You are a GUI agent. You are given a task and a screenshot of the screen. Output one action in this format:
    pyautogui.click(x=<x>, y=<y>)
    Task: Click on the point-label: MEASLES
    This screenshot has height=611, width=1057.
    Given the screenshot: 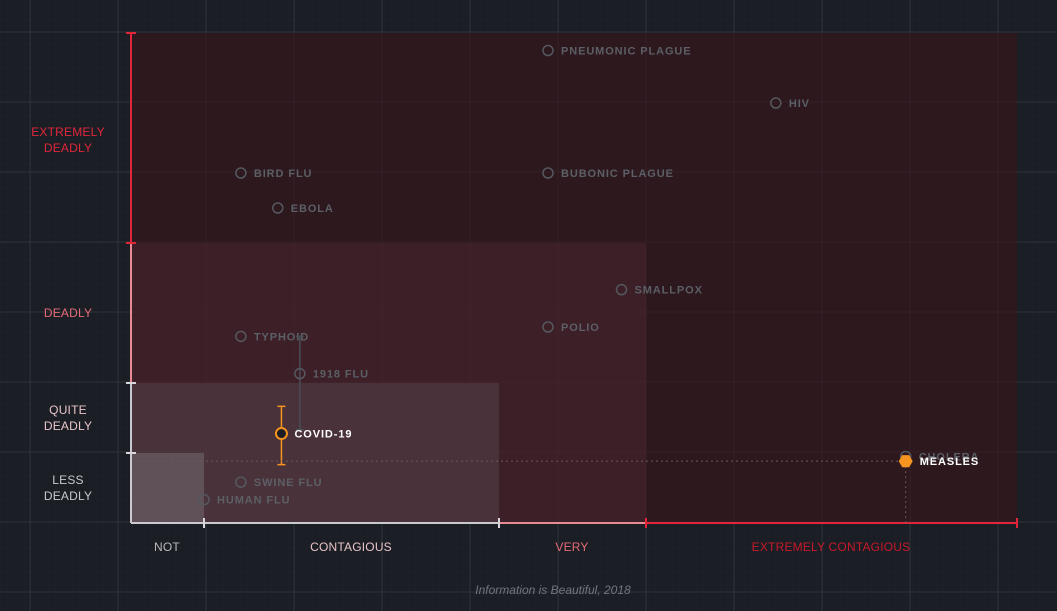 What is the action you would take?
    pyautogui.click(x=949, y=462)
    